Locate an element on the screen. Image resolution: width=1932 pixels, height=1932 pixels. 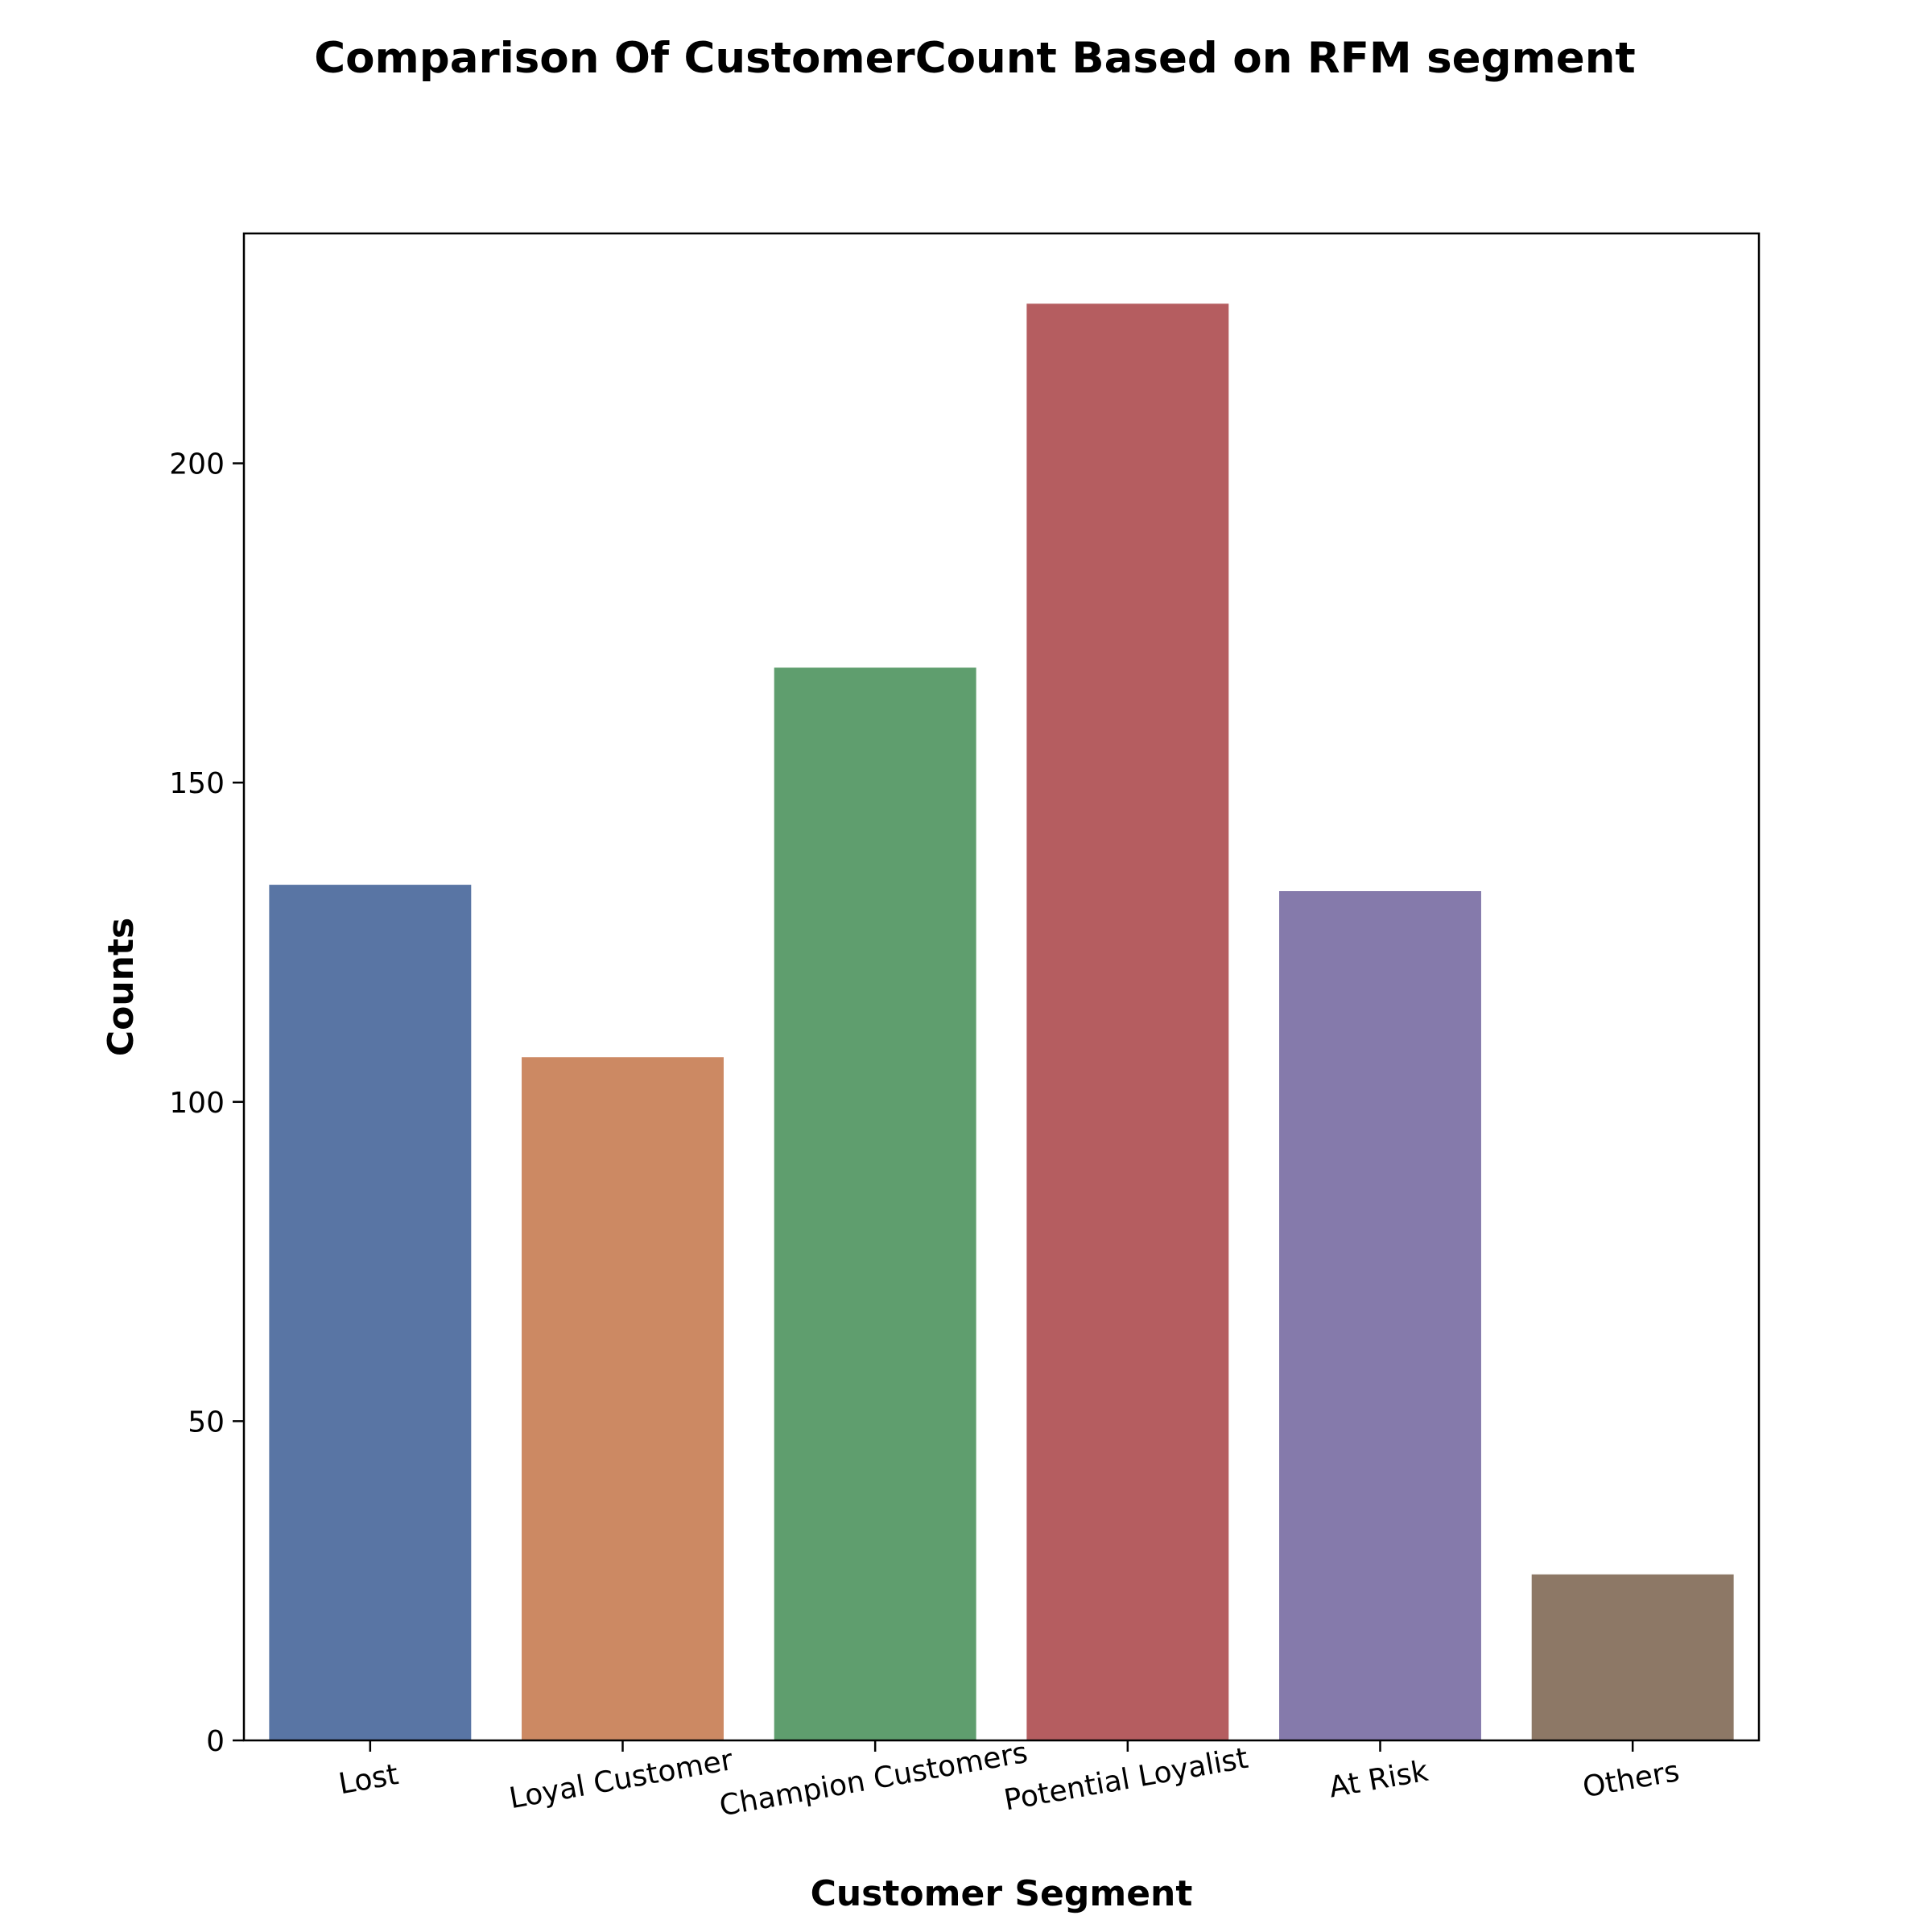
x-tick-label: Loyal Customer is located at coordinates (621, 1779).